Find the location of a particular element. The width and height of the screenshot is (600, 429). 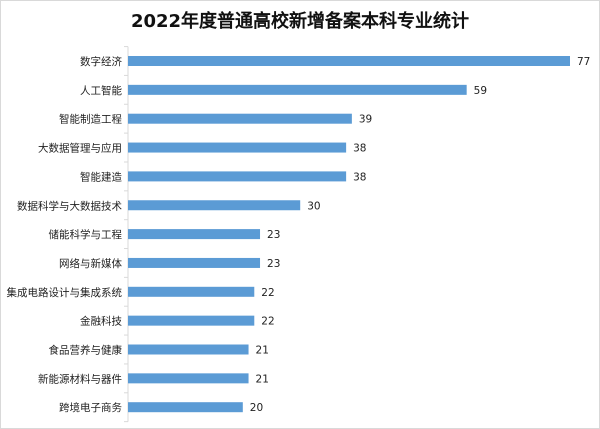

category-label: 食品营养与健康 is located at coordinates (86, 350).